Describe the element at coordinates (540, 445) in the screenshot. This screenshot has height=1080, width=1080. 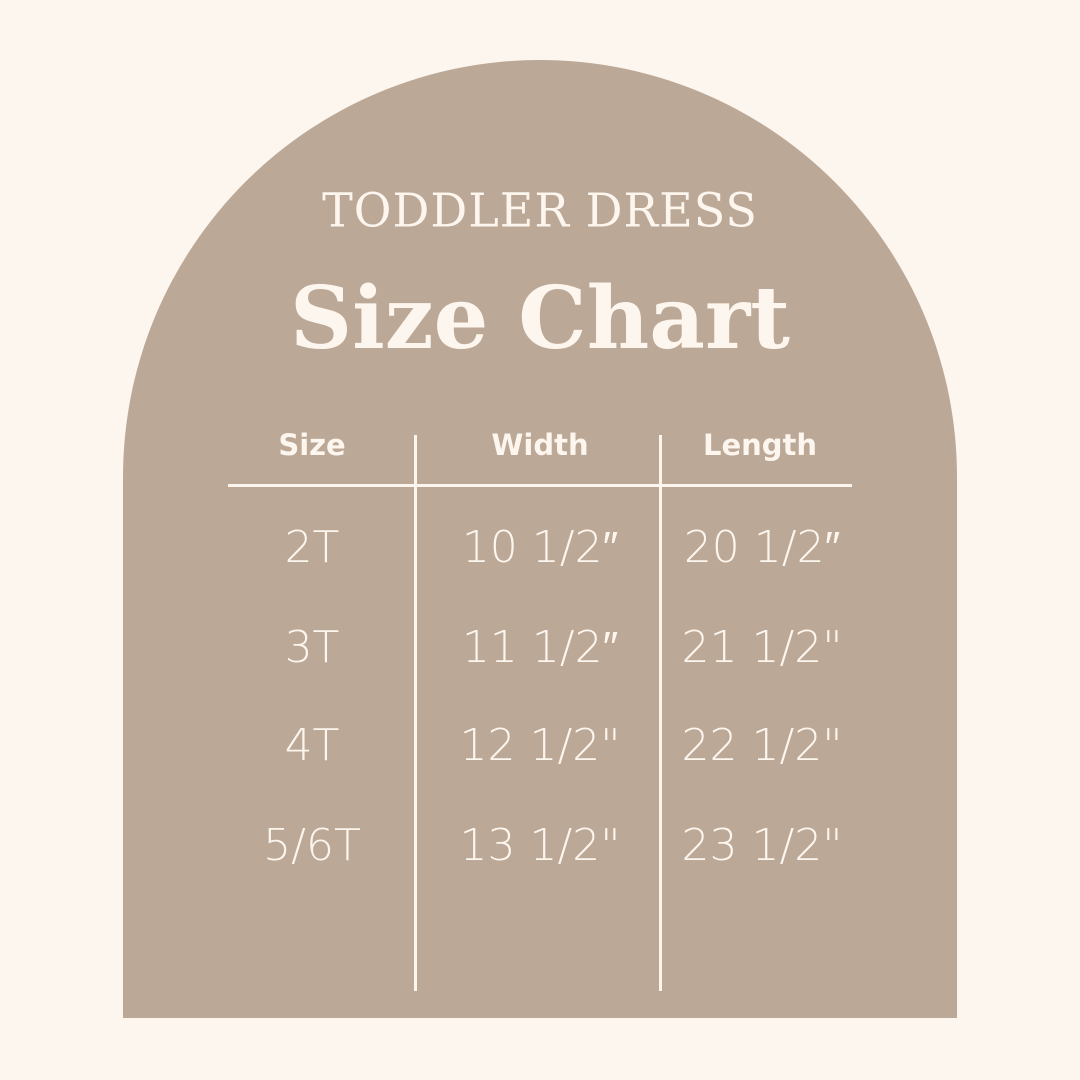
I see `header-width: Width` at that location.